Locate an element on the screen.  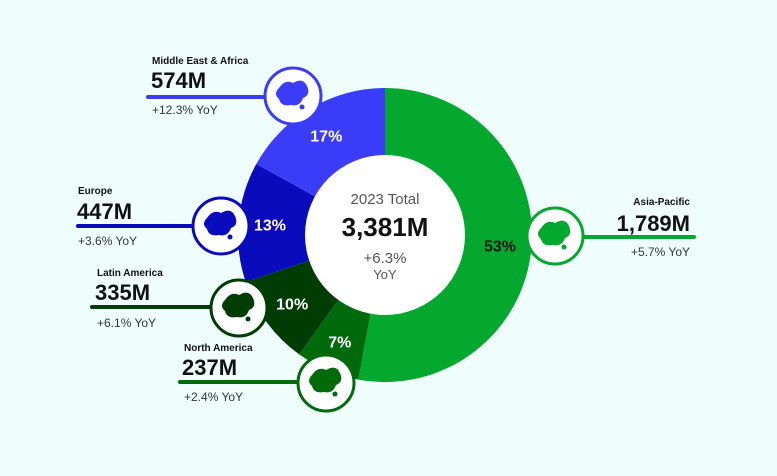
segment-share-label: 13% is located at coordinates (270, 226).